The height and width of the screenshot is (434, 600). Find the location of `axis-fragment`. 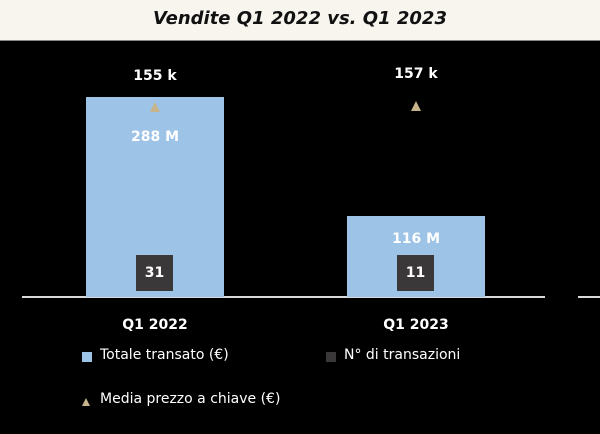

axis-fragment is located at coordinates (589, 297).